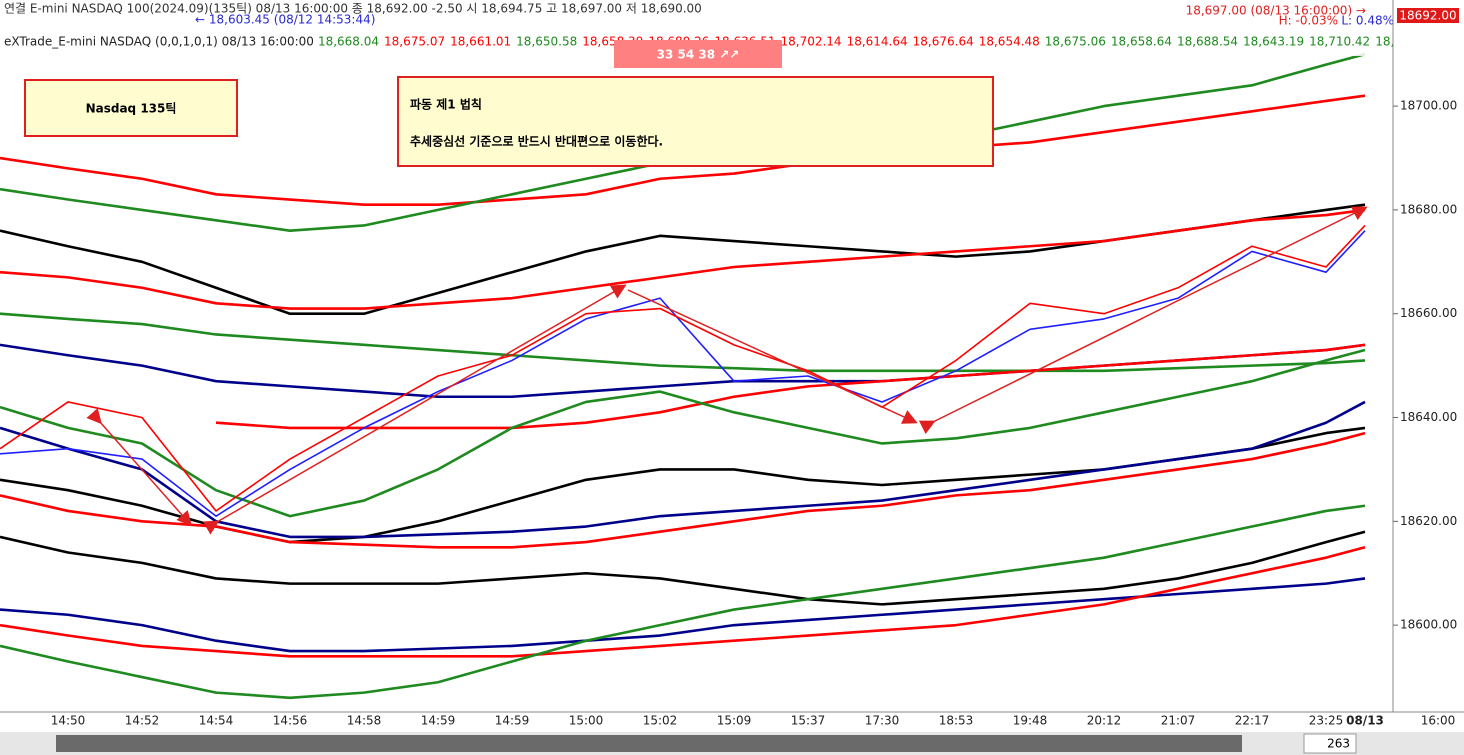  What do you see at coordinates (586, 721) in the screenshot?
I see `x-tick-label: 15:00` at bounding box center [586, 721].